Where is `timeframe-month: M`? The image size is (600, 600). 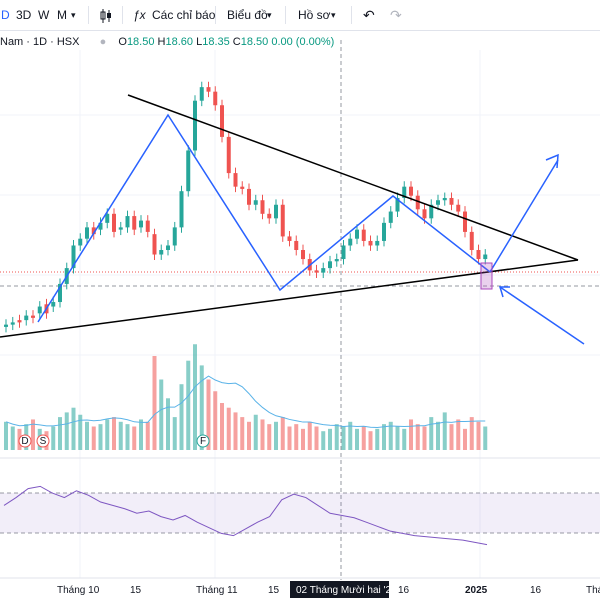
timeframe-month: M is located at coordinates (62, 15).